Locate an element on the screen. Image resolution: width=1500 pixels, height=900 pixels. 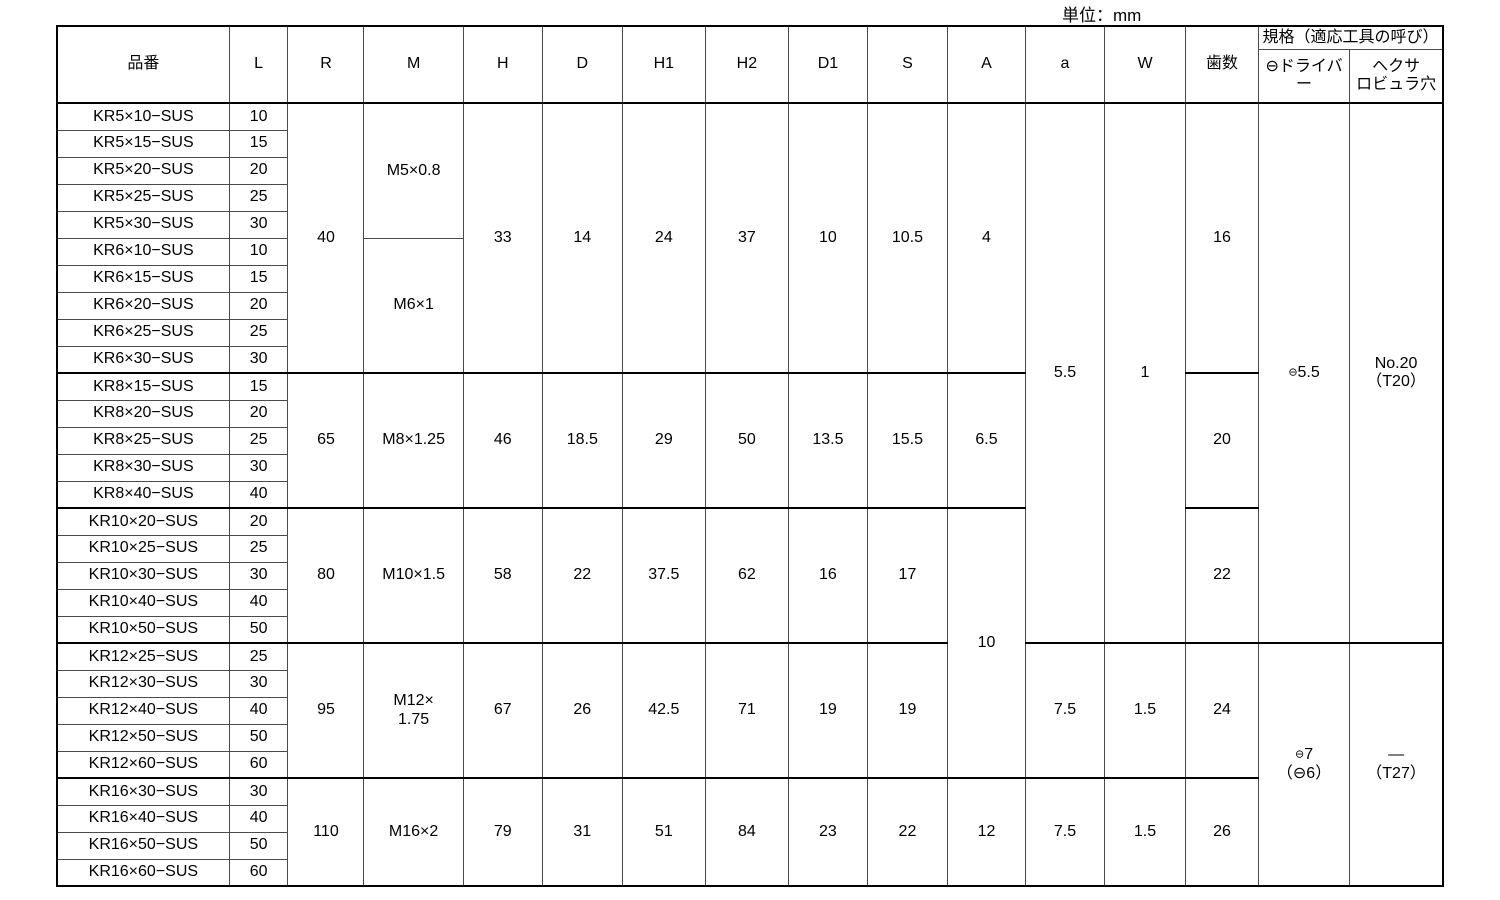
table-row: KR8×40−SUS 40 is located at coordinates (749, 494).